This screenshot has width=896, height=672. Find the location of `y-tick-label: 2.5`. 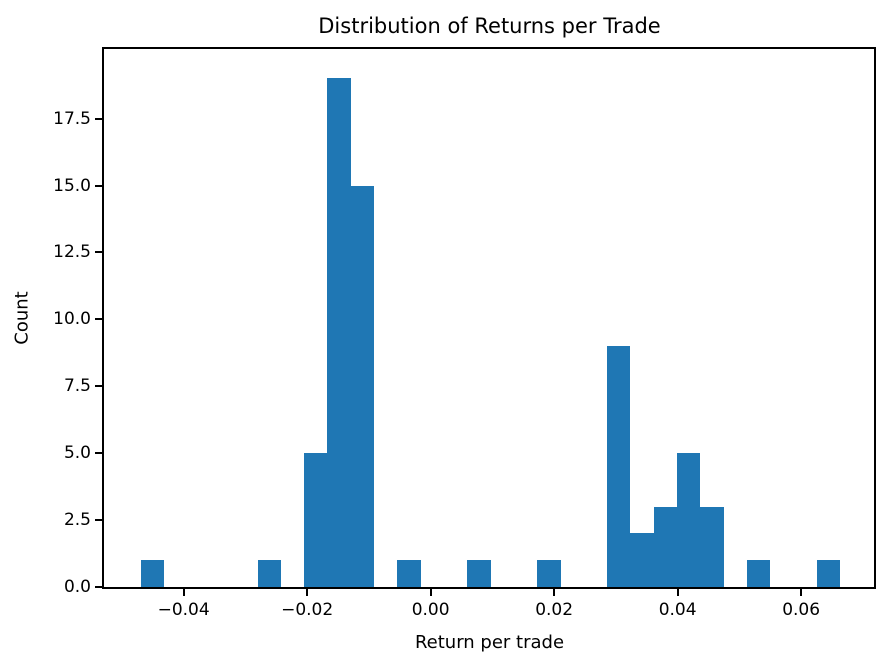

y-tick-label: 2.5 is located at coordinates (77, 520).